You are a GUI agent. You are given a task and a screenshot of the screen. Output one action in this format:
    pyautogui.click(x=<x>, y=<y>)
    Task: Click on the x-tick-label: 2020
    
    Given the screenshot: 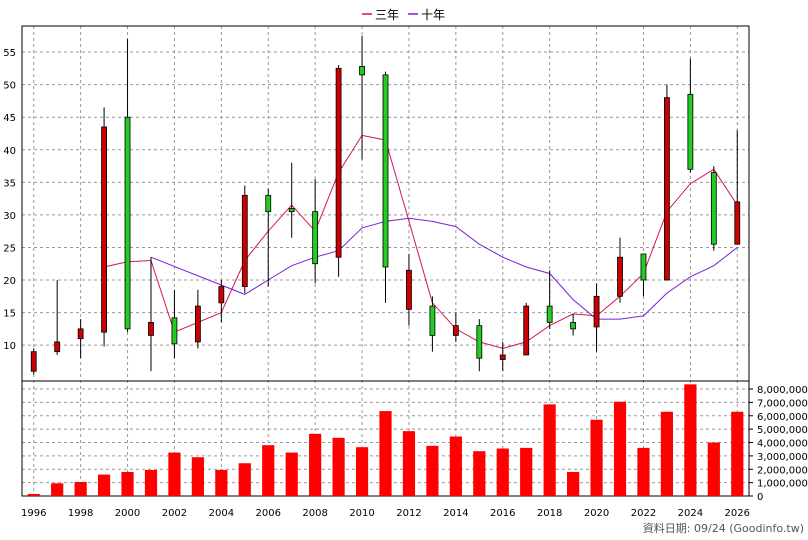 What is the action you would take?
    pyautogui.click(x=596, y=513)
    